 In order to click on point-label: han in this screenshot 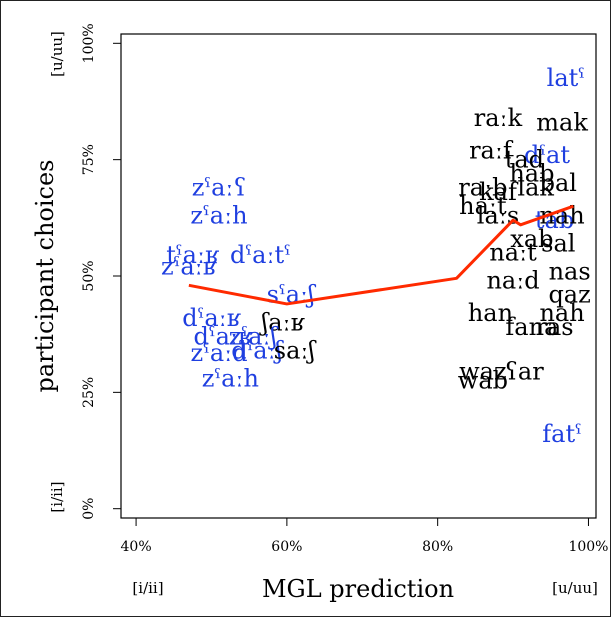, I will do `click(490, 313)`.